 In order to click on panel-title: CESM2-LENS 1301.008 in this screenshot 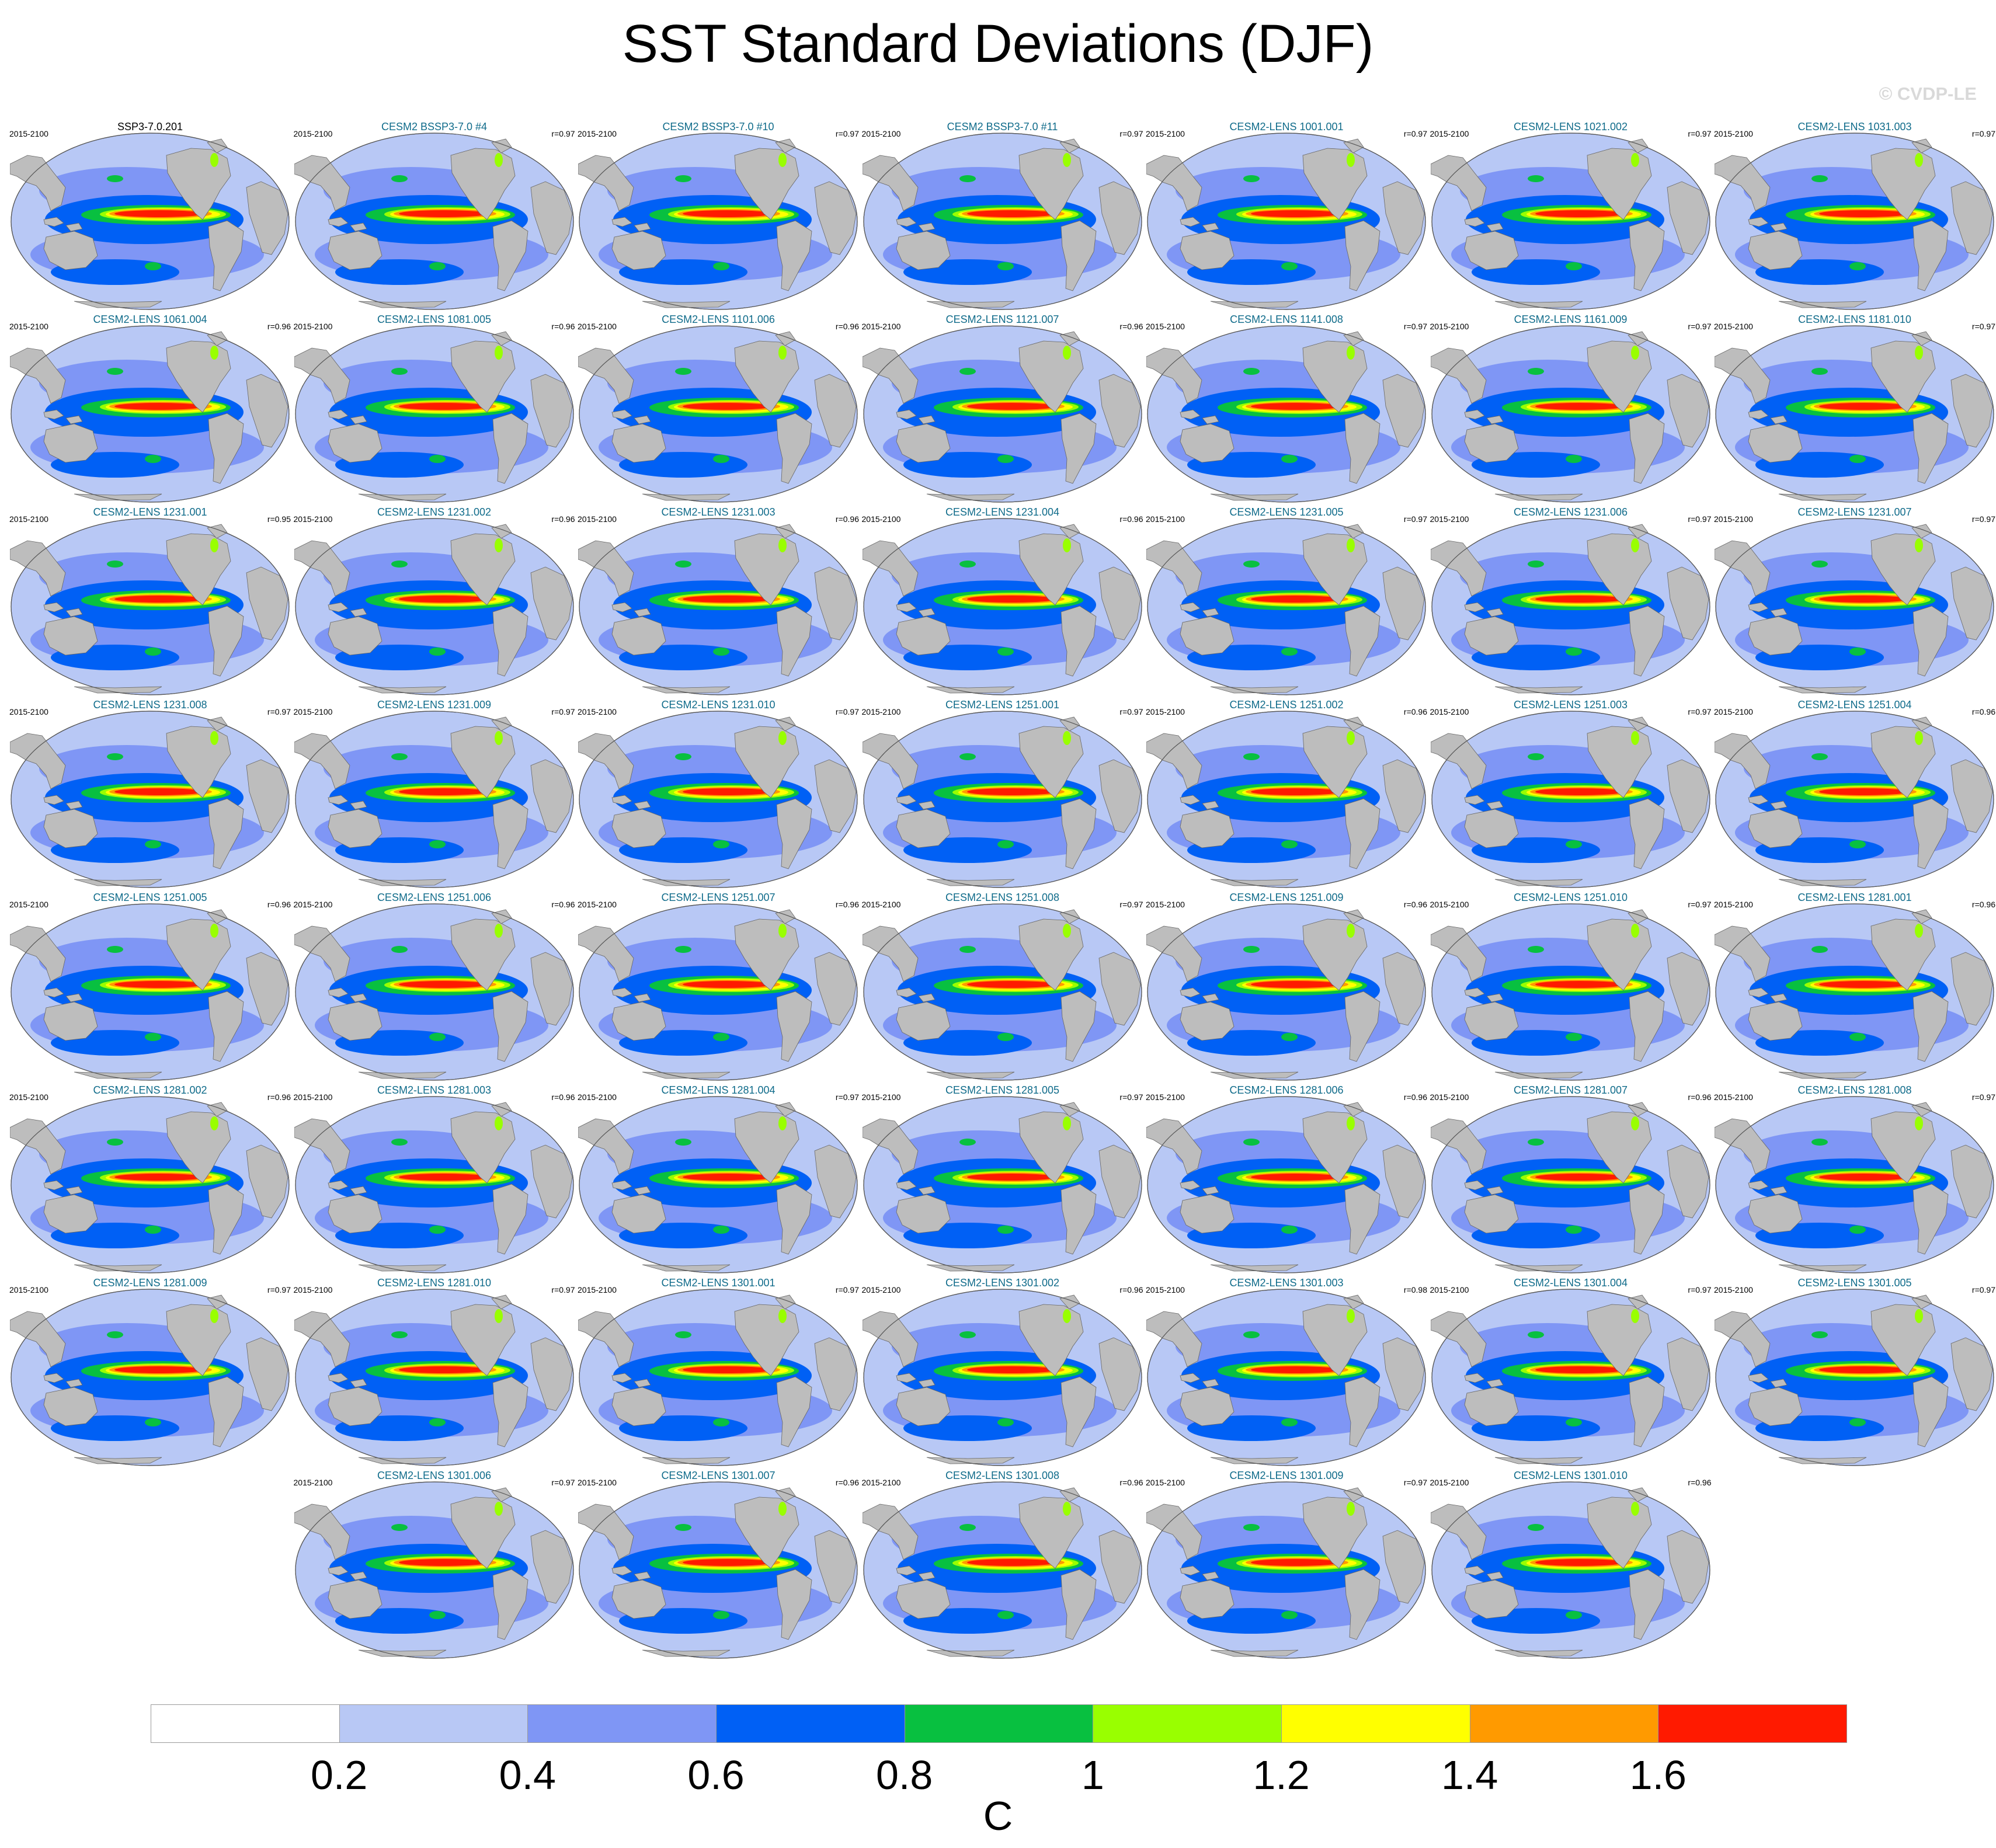, I will do `click(1002, 1475)`.